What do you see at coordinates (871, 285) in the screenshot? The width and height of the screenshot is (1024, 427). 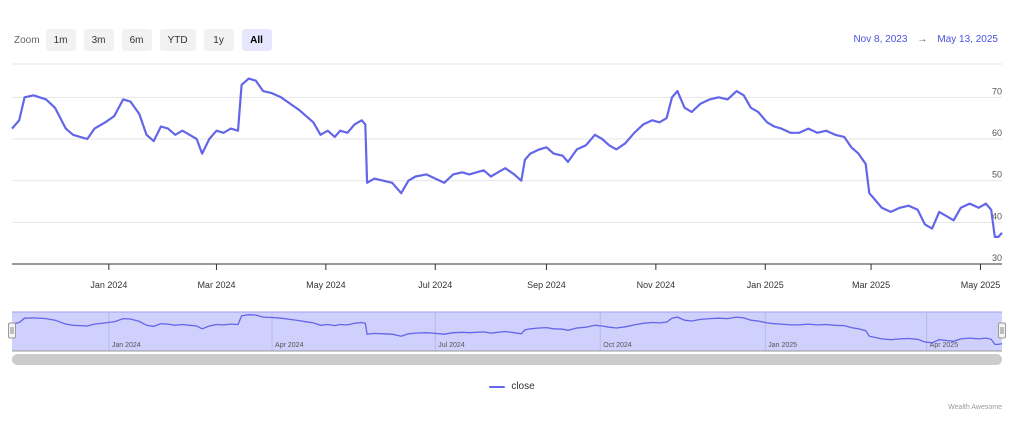 I see `x-tick-label: Mar 2025` at bounding box center [871, 285].